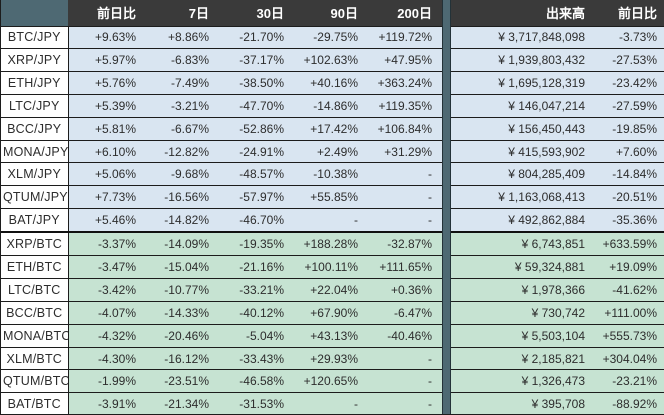 The width and height of the screenshot is (664, 415). I want to click on change-cell: +119.35%, so click(405, 105).